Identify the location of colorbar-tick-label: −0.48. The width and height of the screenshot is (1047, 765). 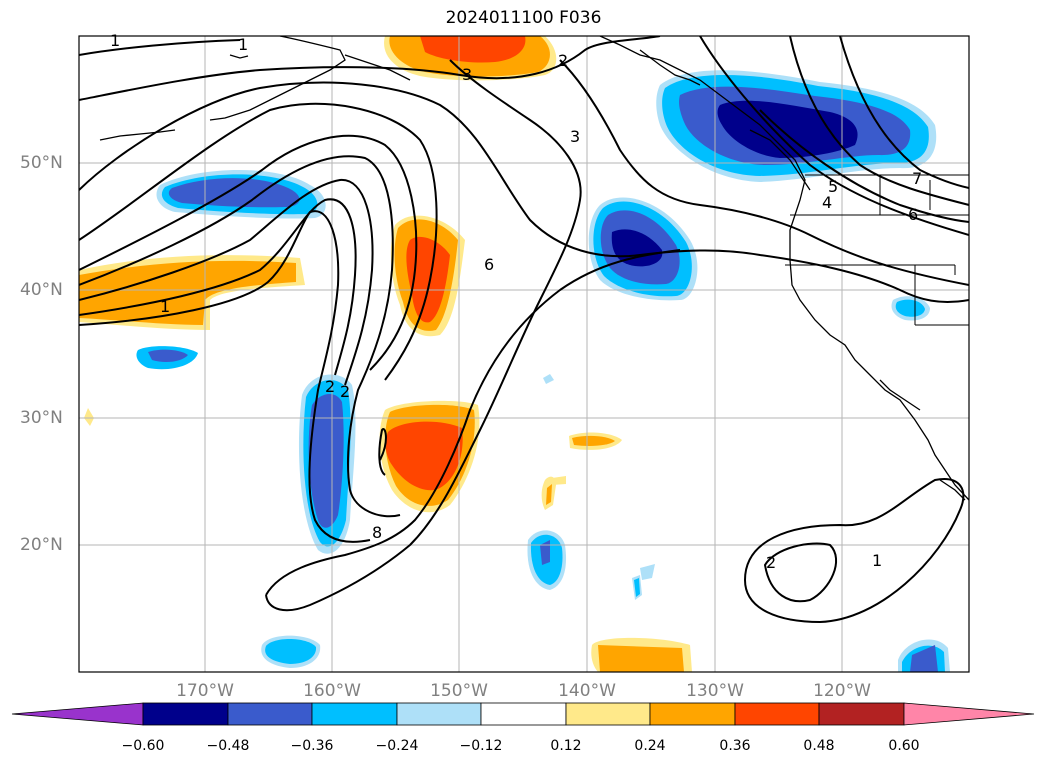
(228, 746).